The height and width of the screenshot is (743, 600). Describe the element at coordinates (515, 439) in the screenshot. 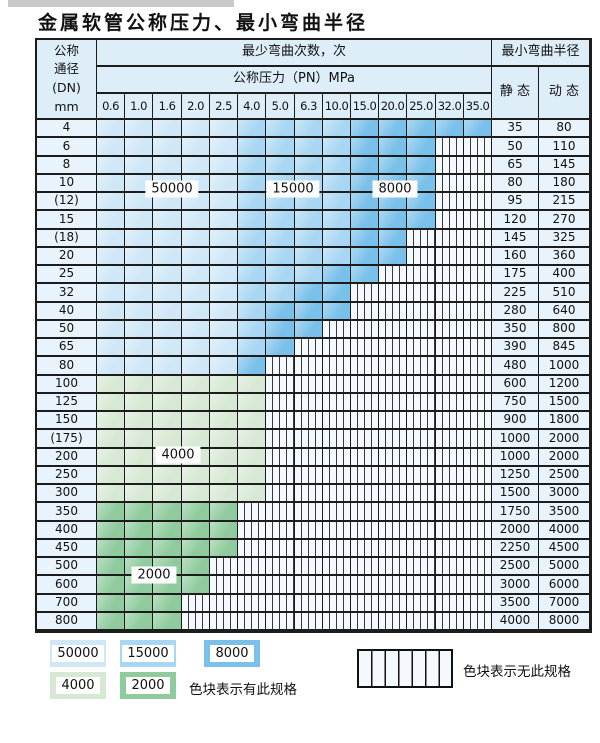

I see `static-radius-cell: 1000` at that location.